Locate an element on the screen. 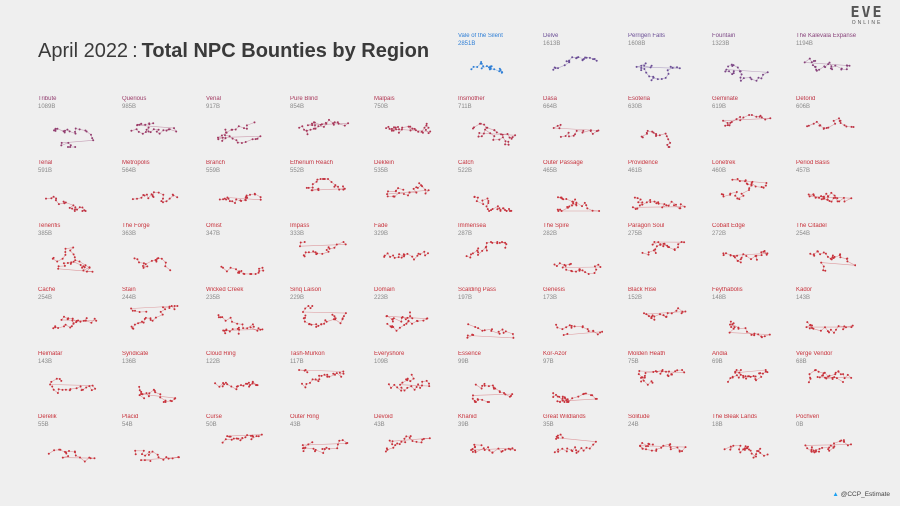 The height and width of the screenshot is (506, 900). region-value-cobalt-edge: 272B is located at coordinates (719, 234).